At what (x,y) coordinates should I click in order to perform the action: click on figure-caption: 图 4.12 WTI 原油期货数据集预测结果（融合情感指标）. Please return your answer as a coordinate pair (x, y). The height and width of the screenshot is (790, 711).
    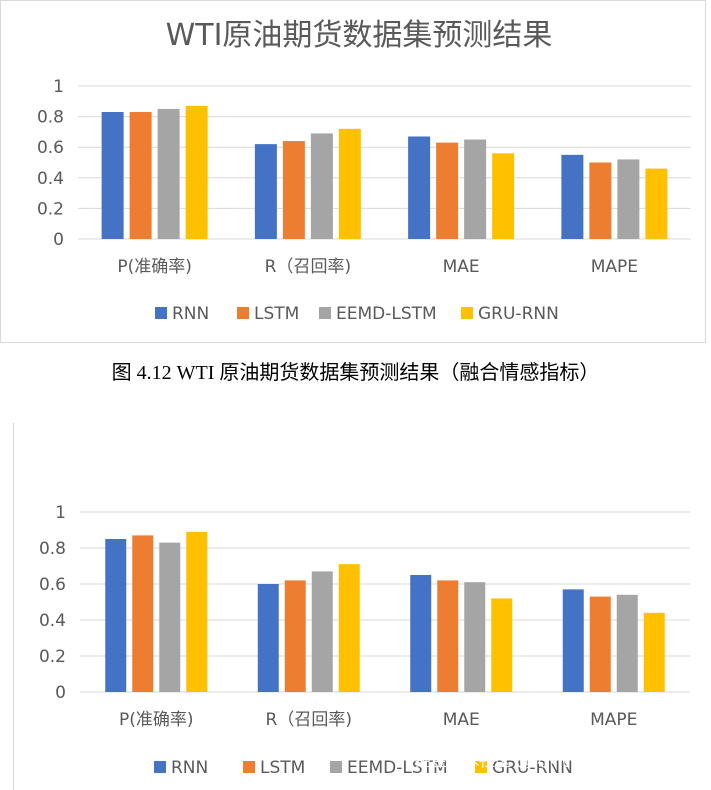
    Looking at the image, I should click on (355, 373).